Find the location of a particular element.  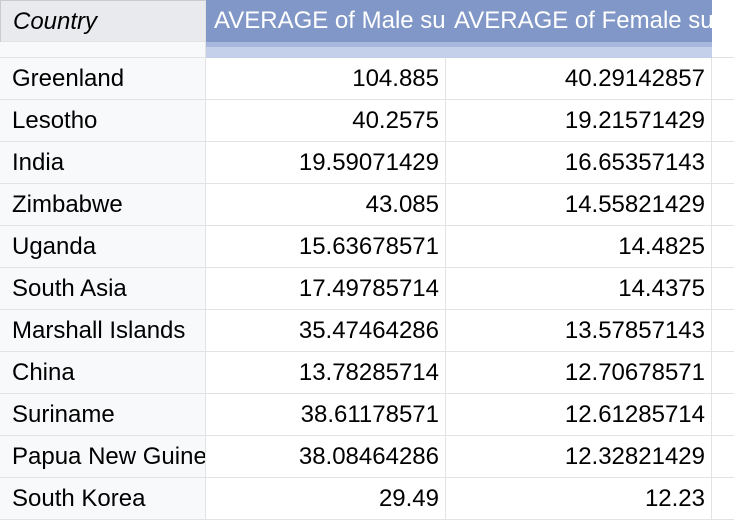

row-country-papua-new-guinea: Papua New Guinea is located at coordinates (103, 457).